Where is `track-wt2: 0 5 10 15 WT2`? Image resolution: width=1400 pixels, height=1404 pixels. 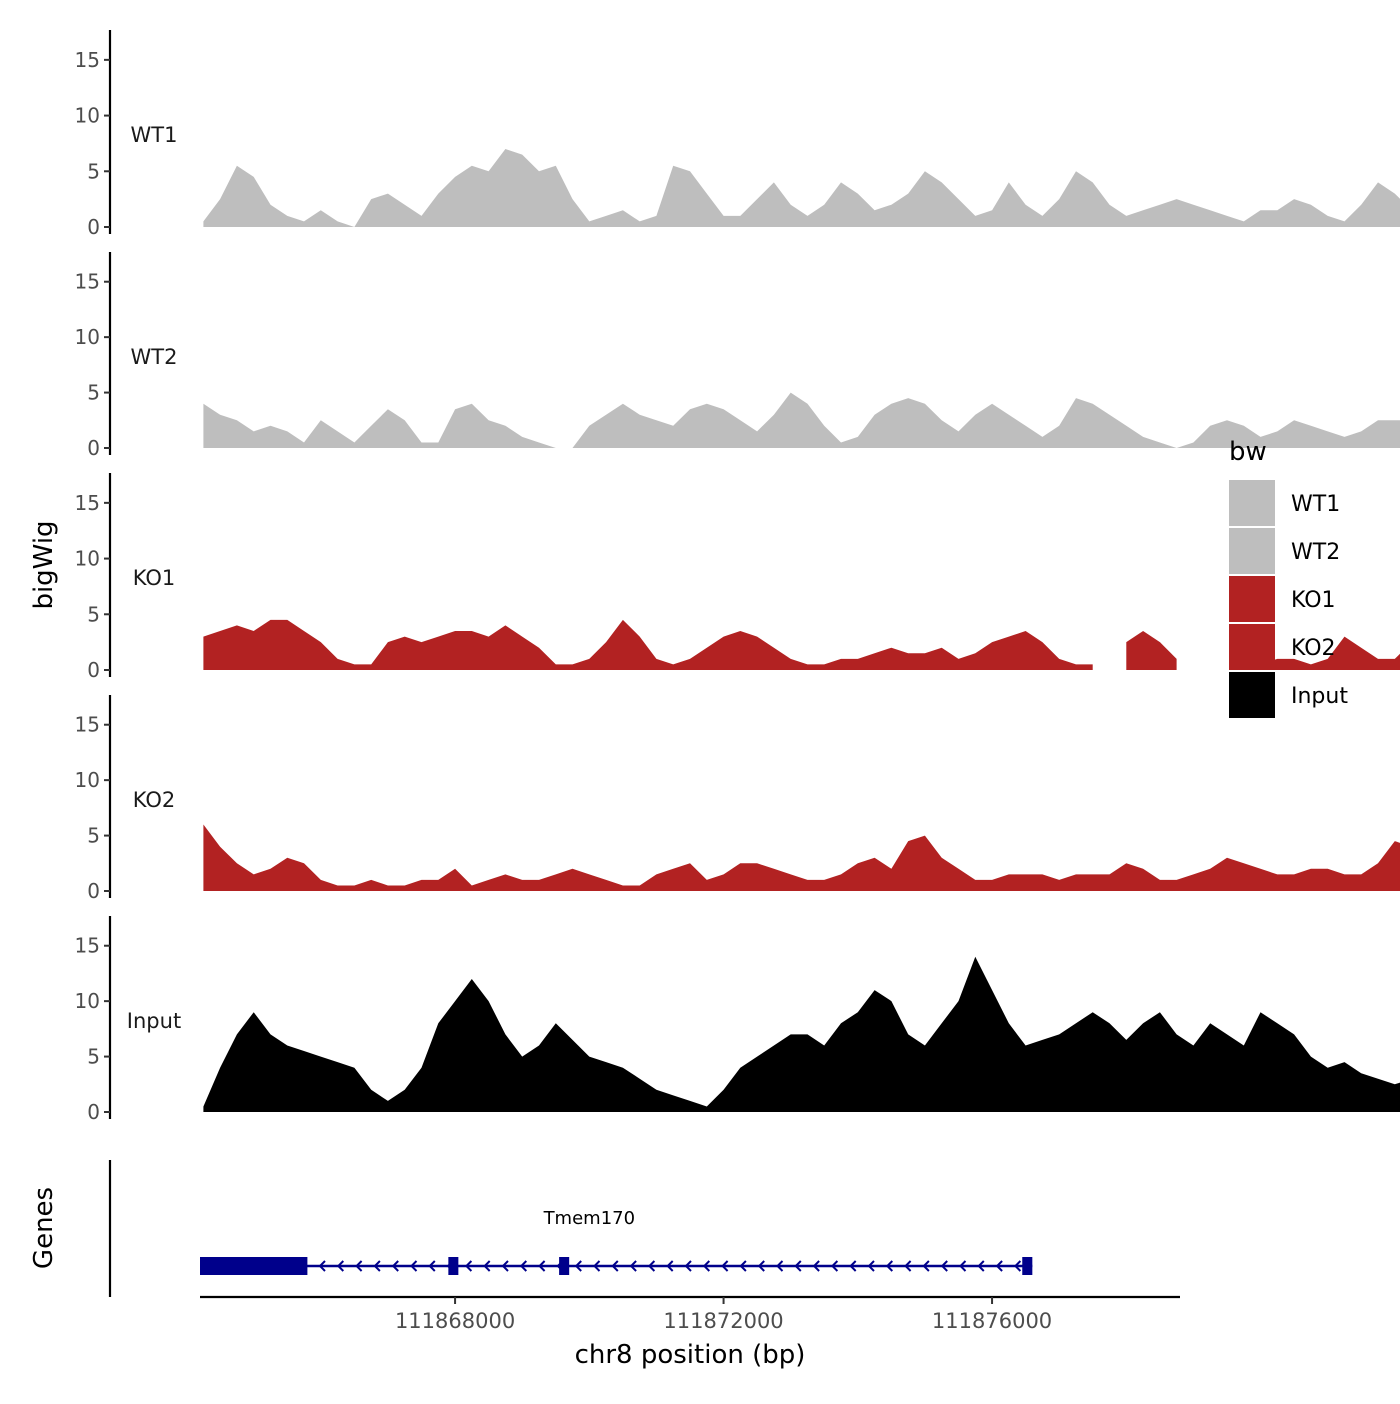 track-wt2: 0 5 10 15 WT2 is located at coordinates (737, 356).